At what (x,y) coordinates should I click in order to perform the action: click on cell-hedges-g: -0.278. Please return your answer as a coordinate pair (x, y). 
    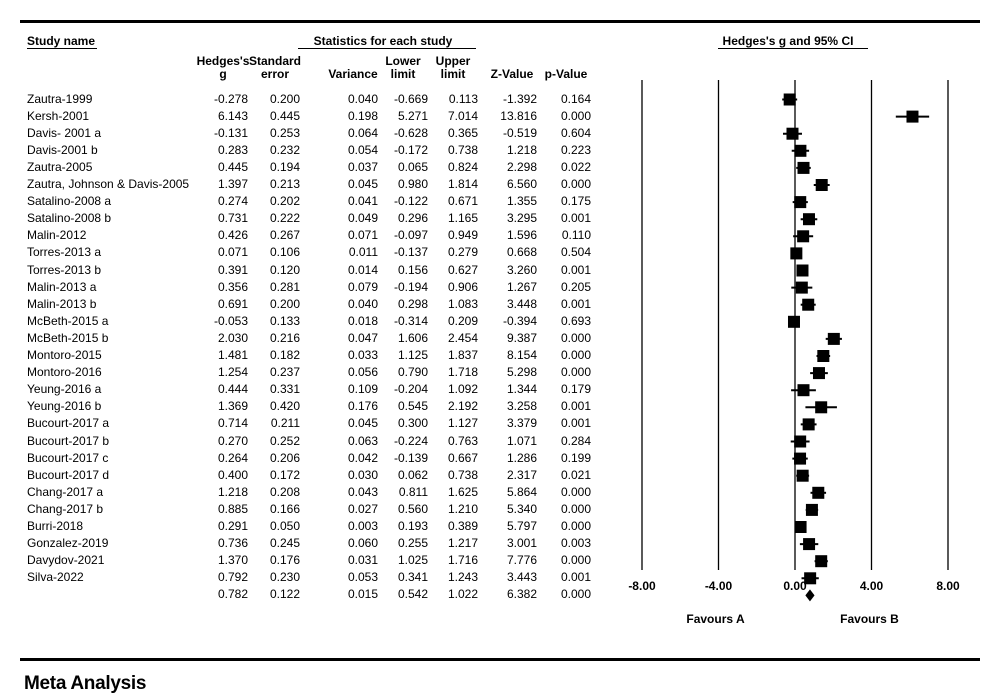
    Looking at the image, I should click on (230, 98).